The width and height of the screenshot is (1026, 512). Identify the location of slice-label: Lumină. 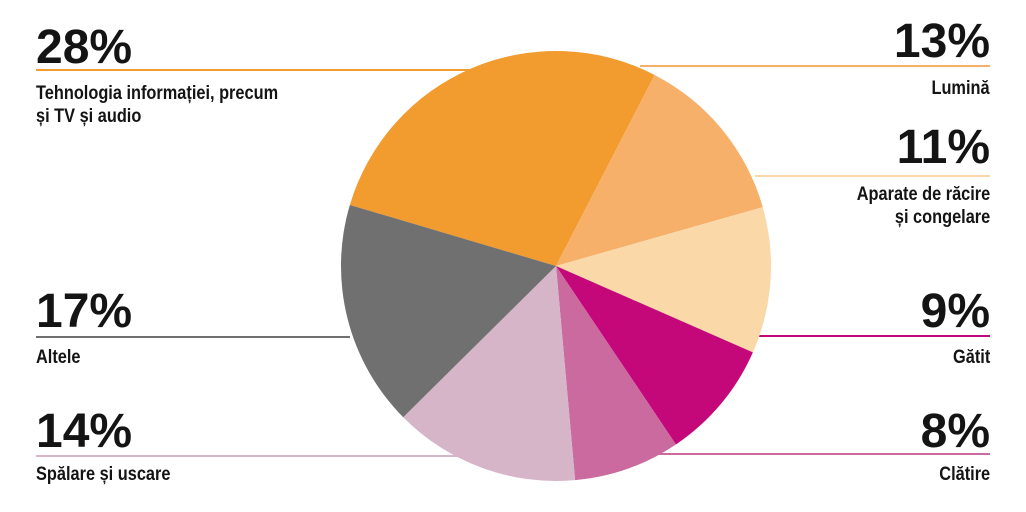
(960, 88).